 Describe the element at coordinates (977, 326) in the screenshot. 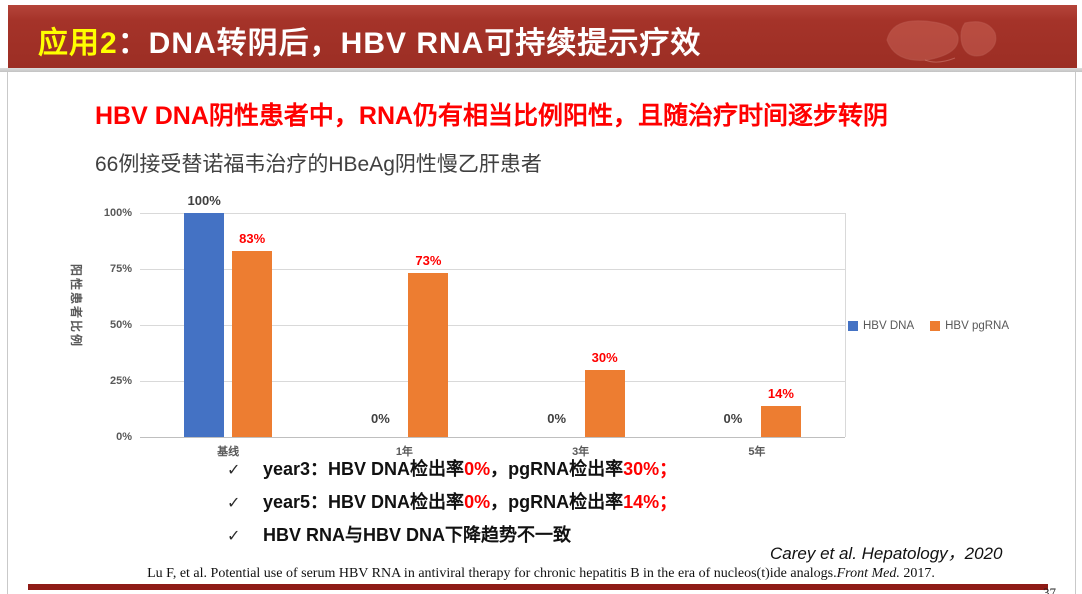

I see `legend-label: HBV pgRNA` at that location.